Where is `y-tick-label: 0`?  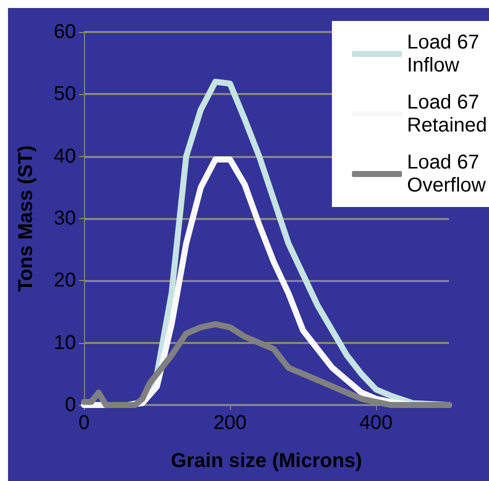 y-tick-label: 0 is located at coordinates (70, 405).